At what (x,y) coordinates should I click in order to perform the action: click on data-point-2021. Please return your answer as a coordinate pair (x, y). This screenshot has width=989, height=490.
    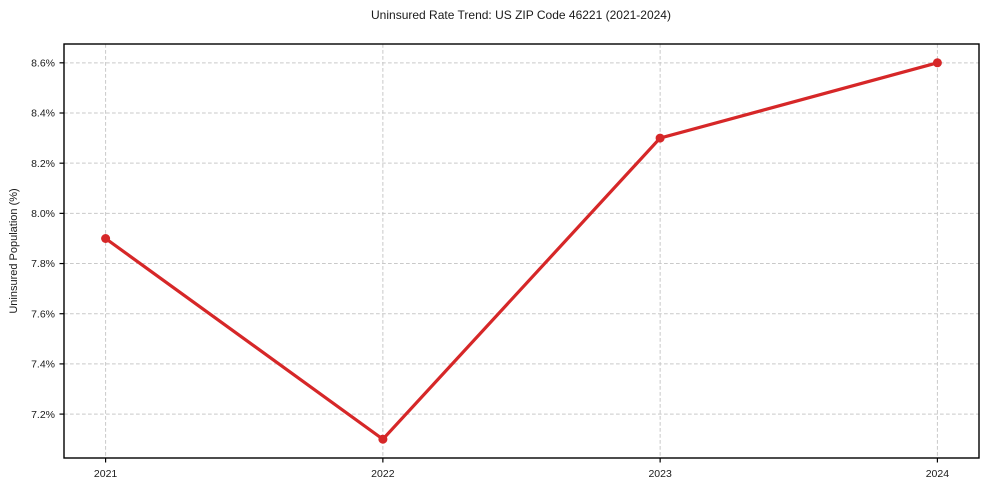
    Looking at the image, I should click on (106, 238).